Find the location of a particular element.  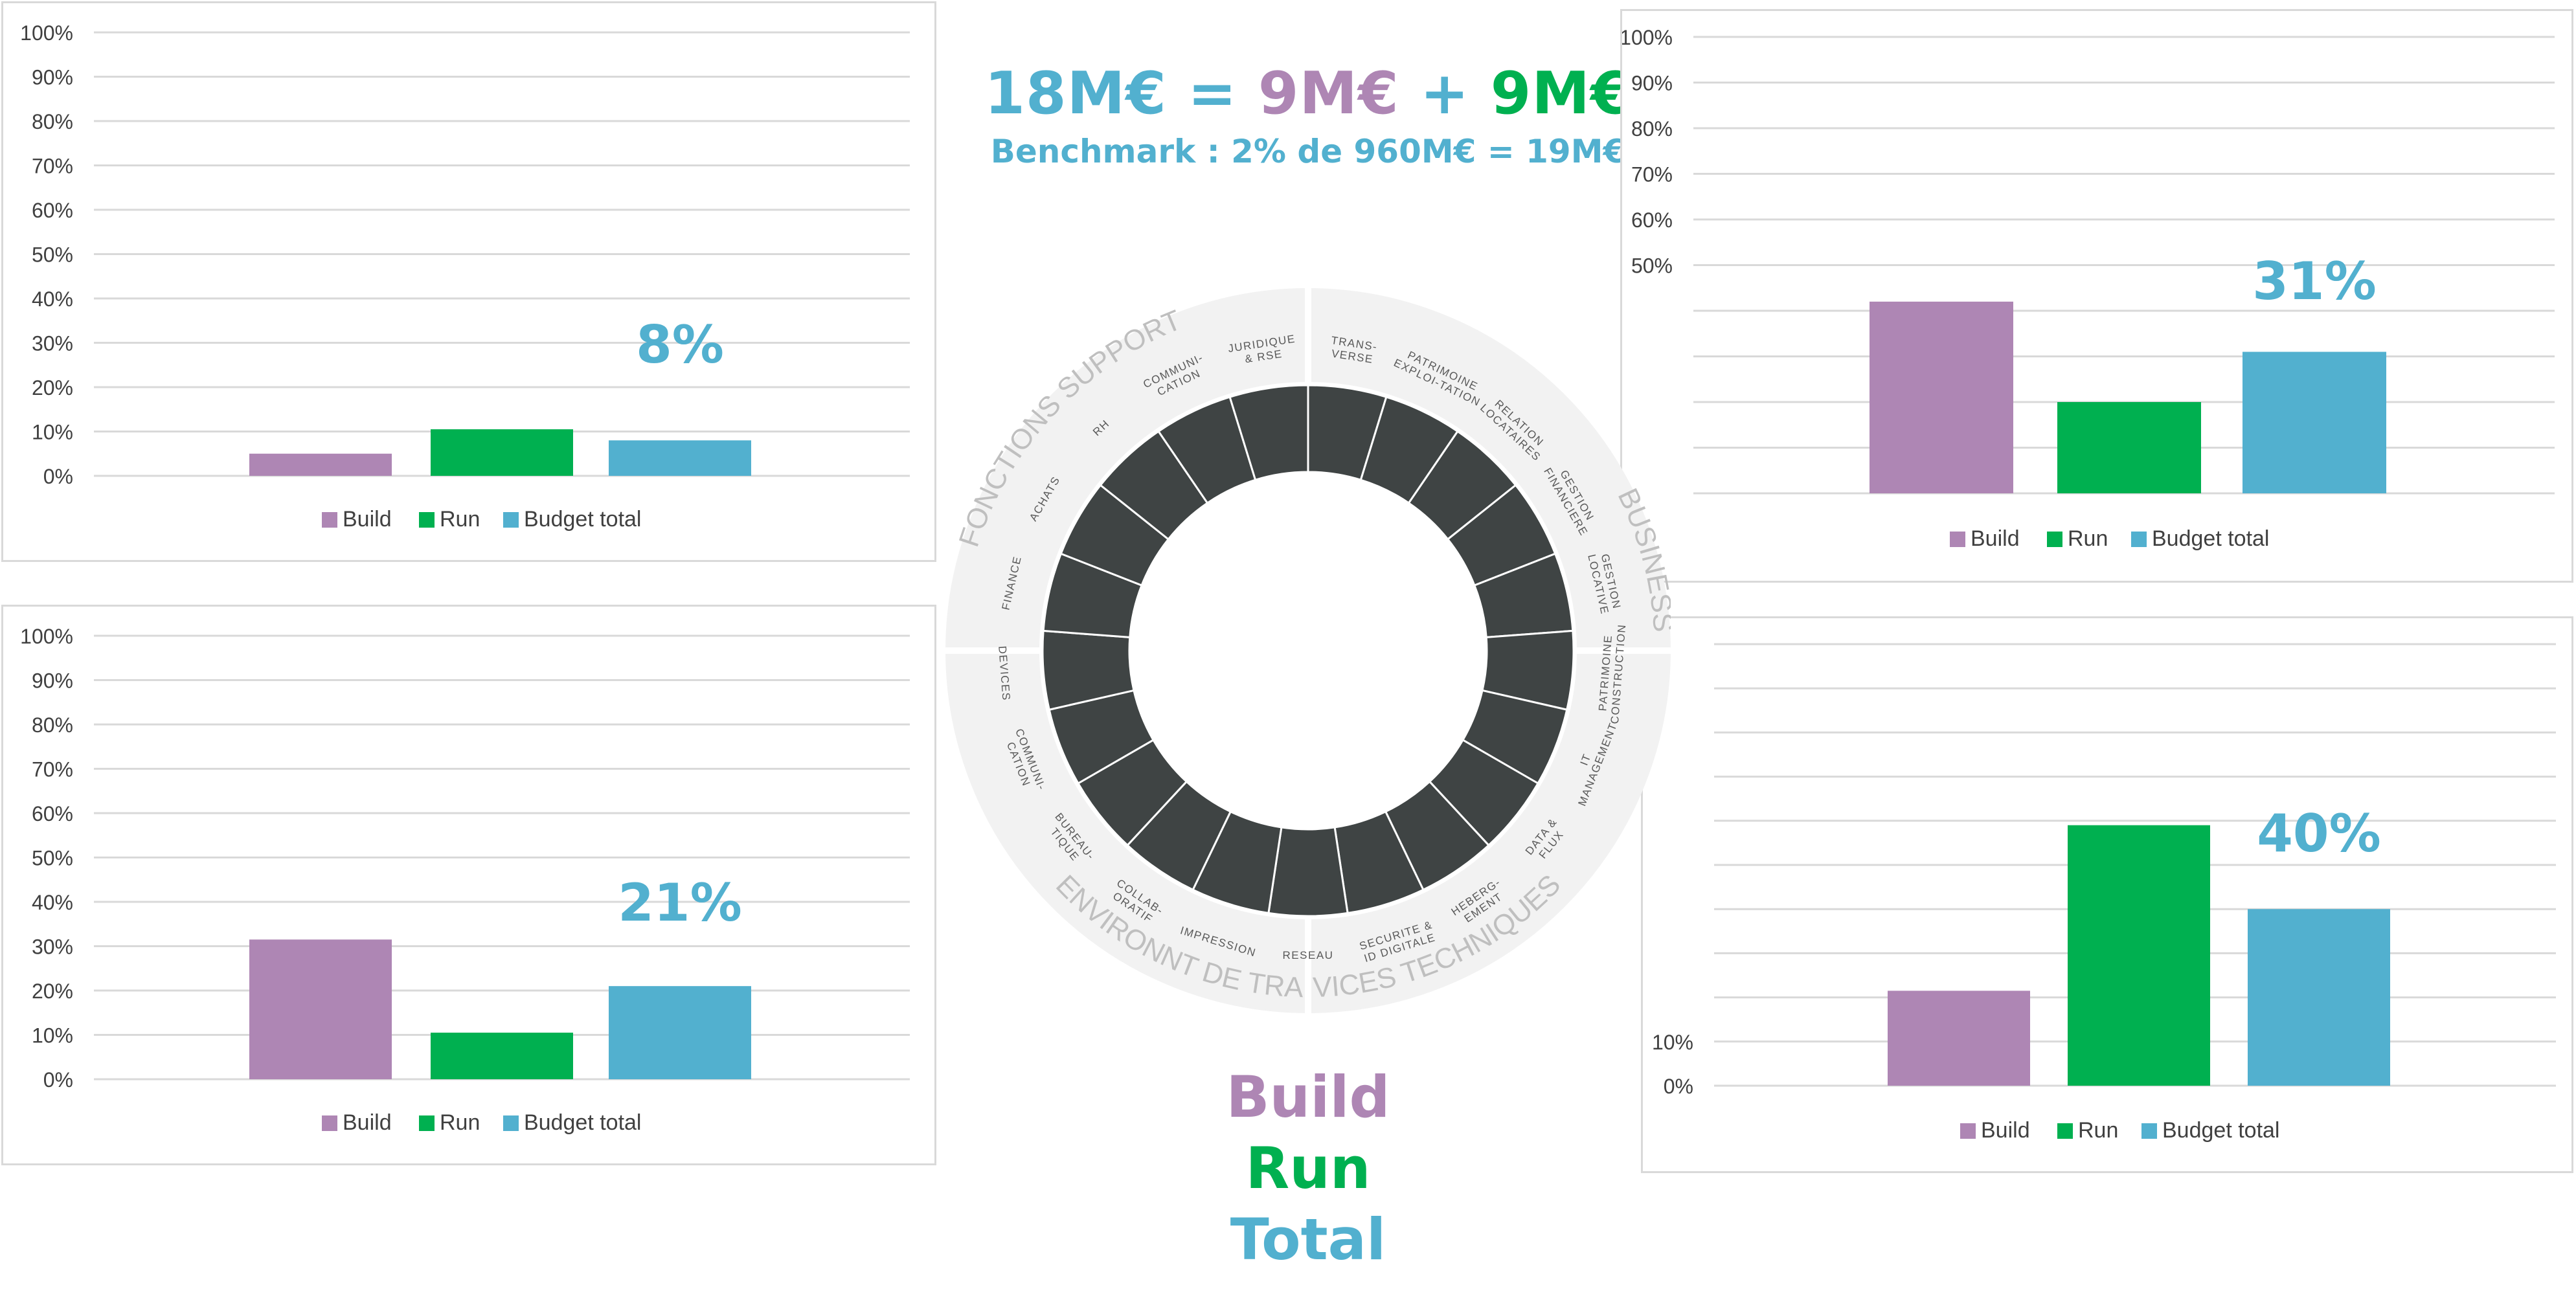

bar-chart-svg: 0% 10% 40% Build Run Budget total is located at coordinates (2104, 893).